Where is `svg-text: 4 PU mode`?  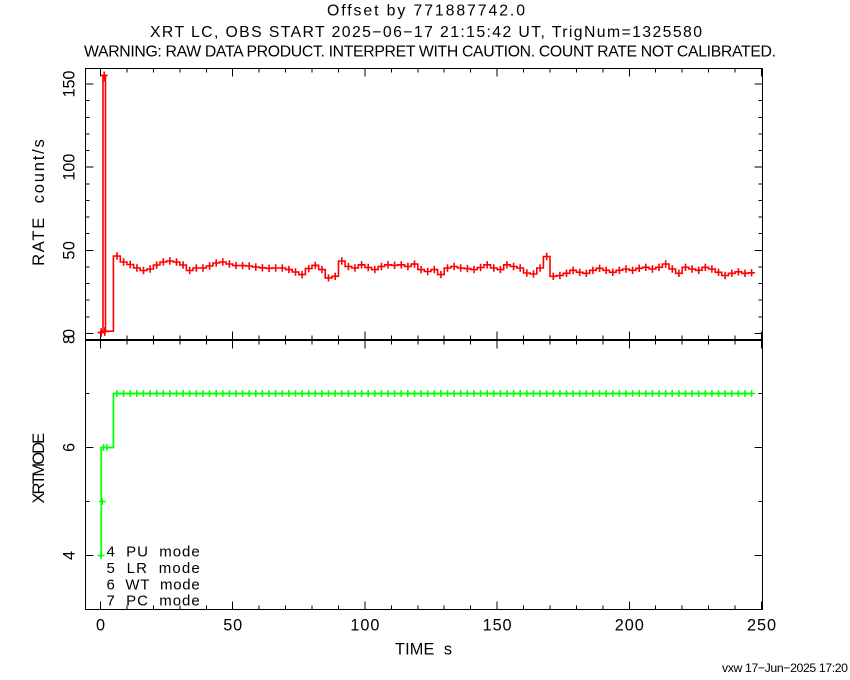 svg-text: 4 PU mode is located at coordinates (153, 552).